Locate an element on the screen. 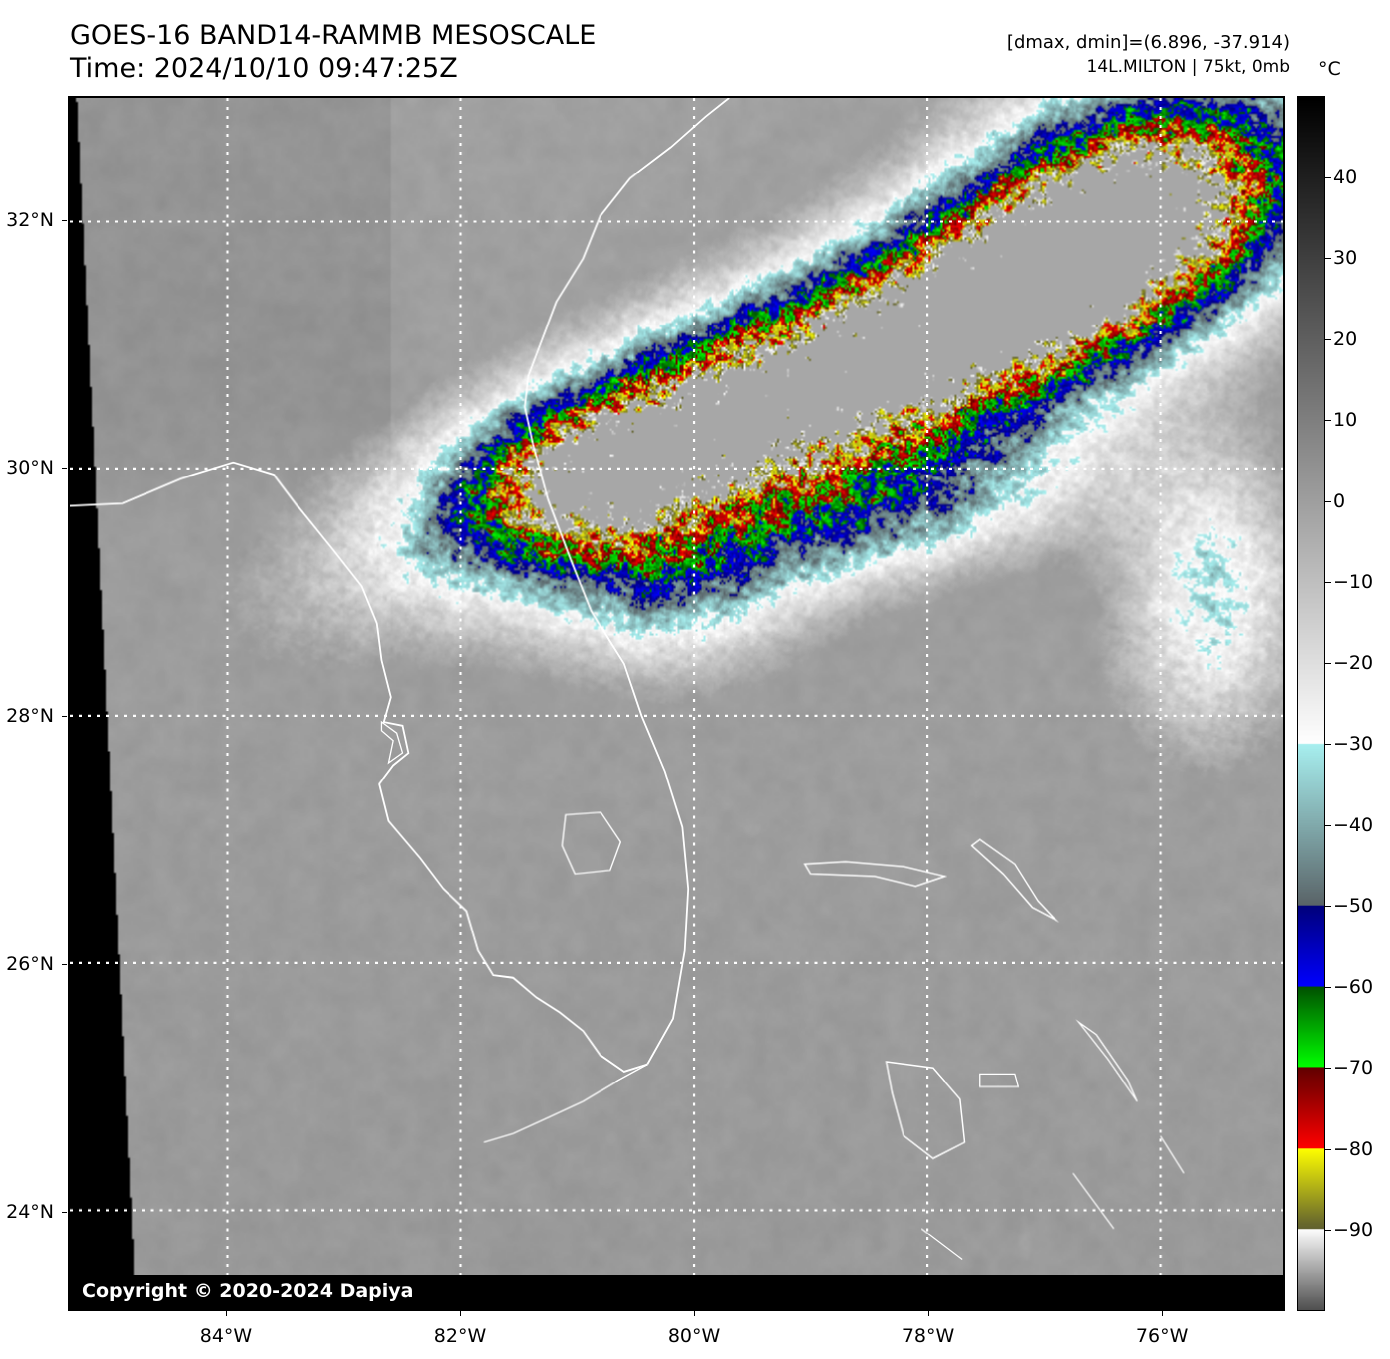 The image size is (1390, 1359). colorbar-unit-label: °C is located at coordinates (1329, 69).